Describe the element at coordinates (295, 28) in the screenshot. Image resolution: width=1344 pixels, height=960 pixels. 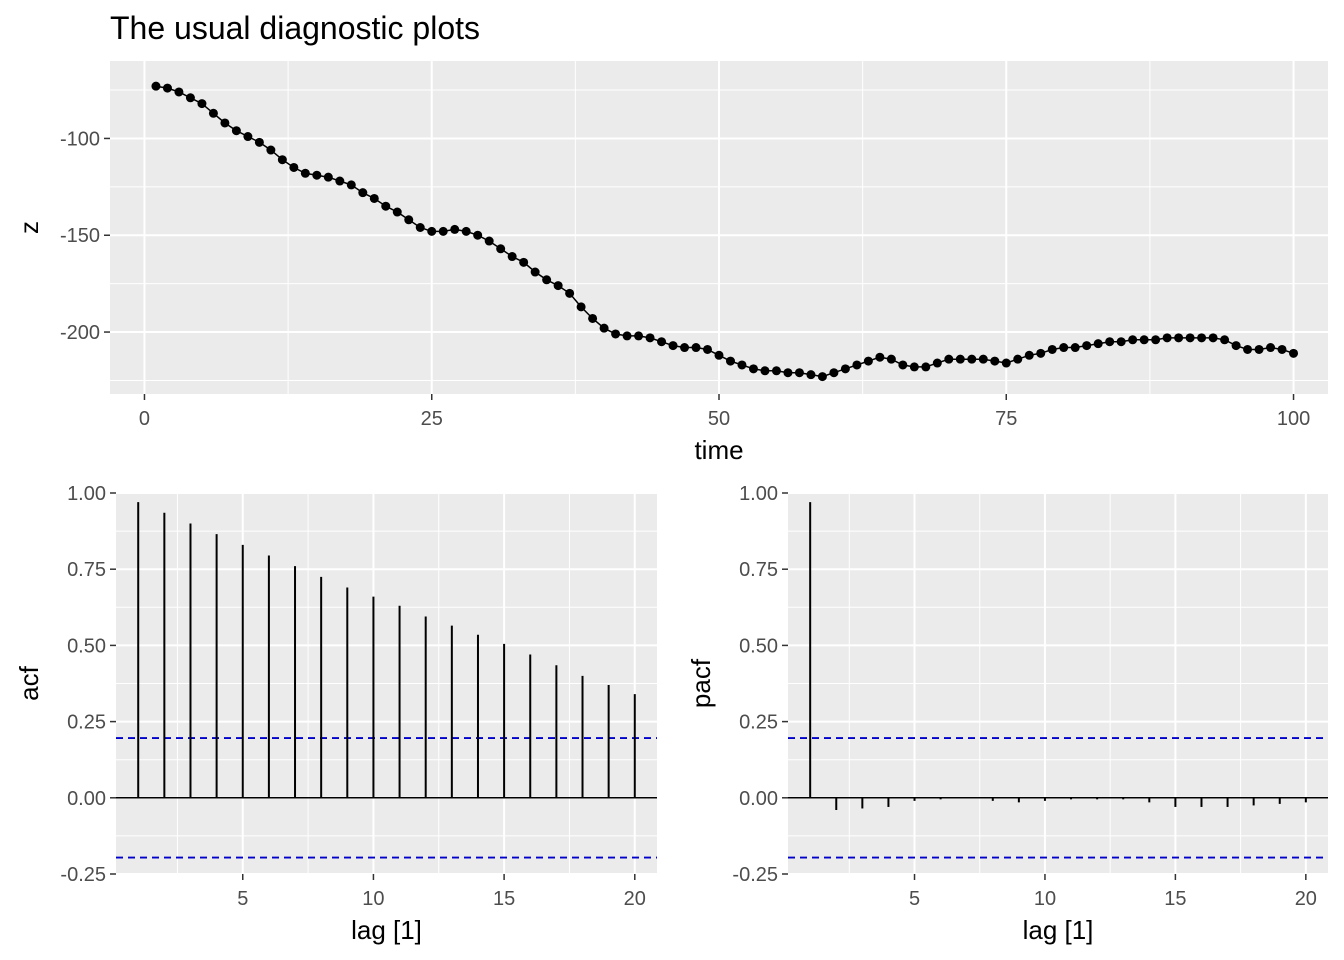
I see `chart-title: The usual diagnostic plots` at that location.